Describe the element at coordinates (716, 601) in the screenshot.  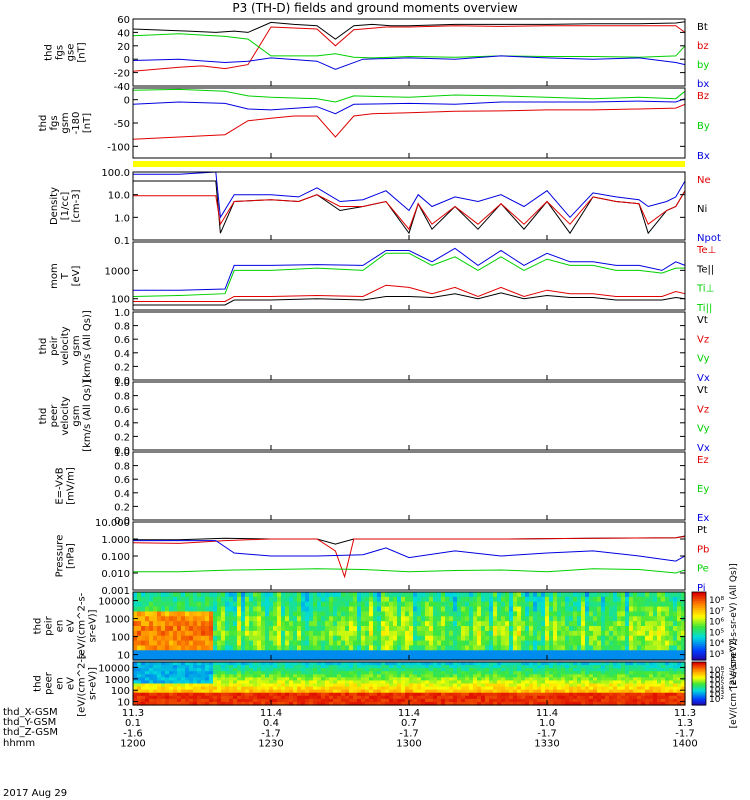
I see `colorbar-tick-label: 10⁸` at that location.